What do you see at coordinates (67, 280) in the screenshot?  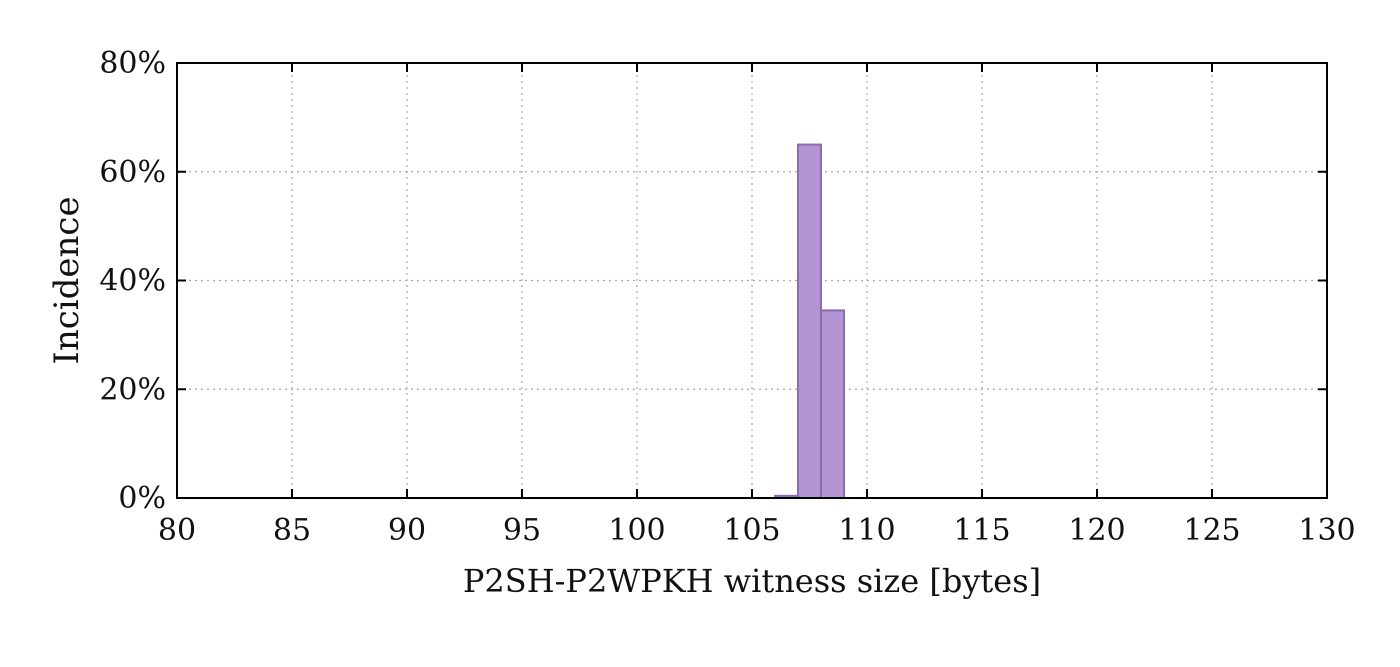 I see `y-axis-label: Incidence` at bounding box center [67, 280].